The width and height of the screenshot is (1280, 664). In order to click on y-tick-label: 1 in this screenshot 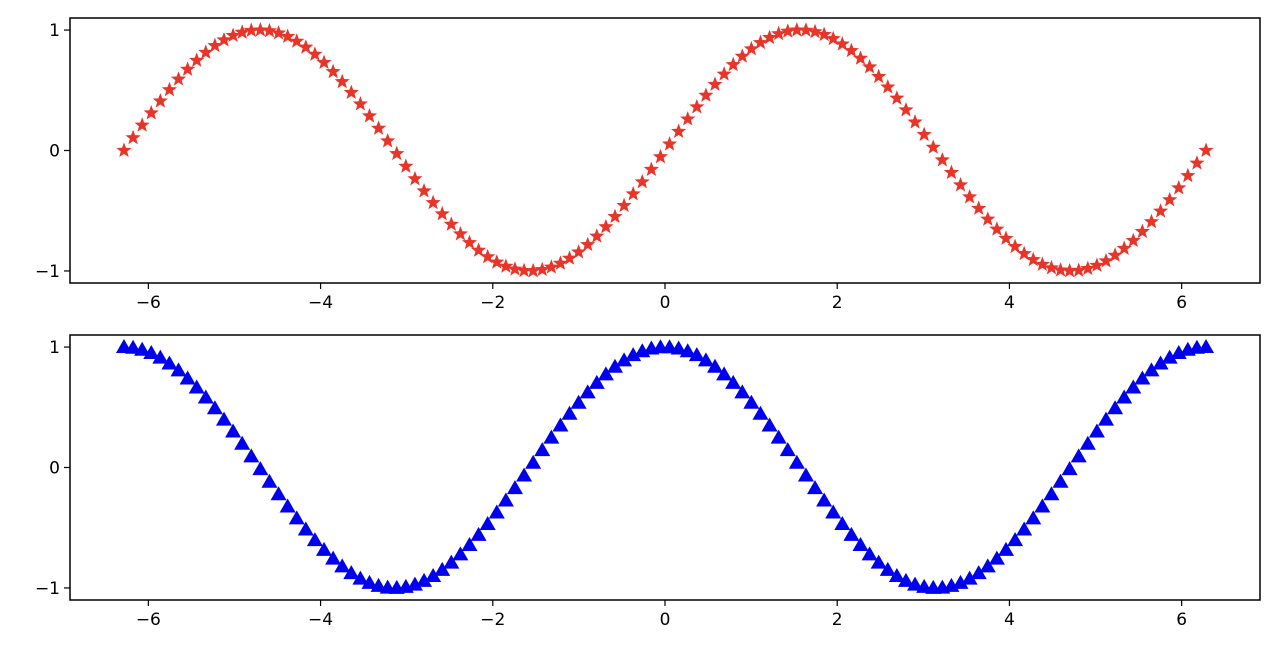, I will do `click(54, 348)`.